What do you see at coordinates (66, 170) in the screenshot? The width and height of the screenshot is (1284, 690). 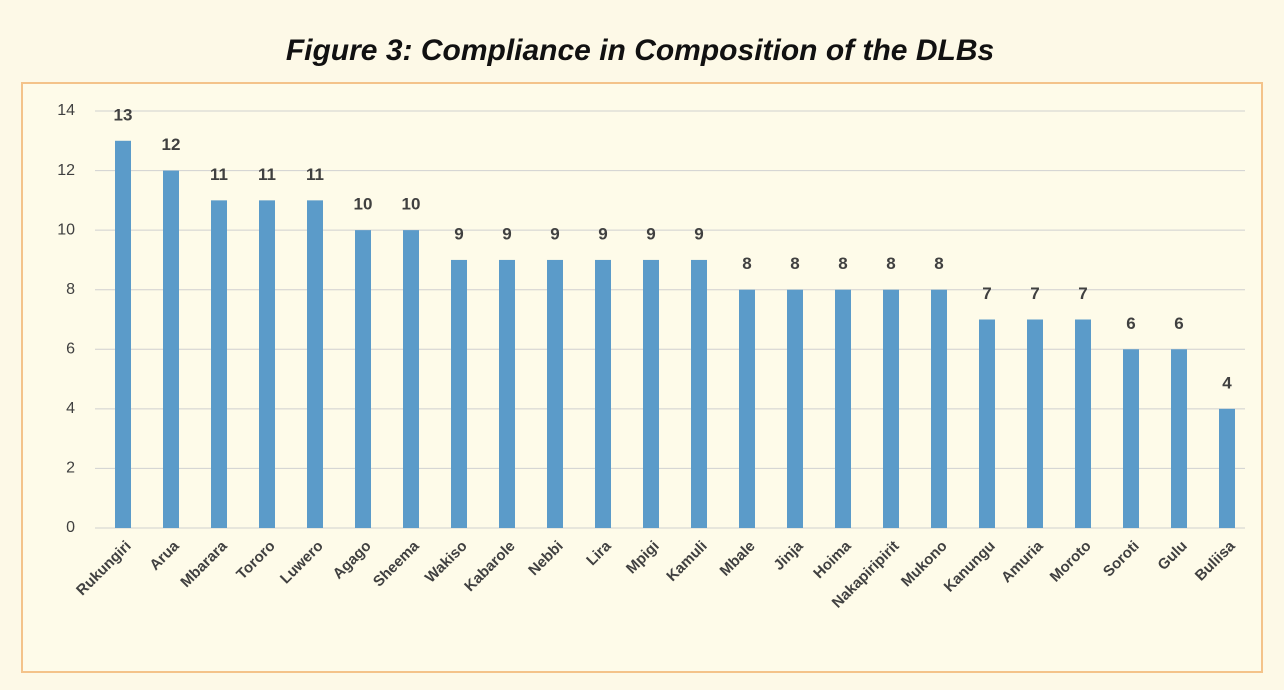 I see `y-tick-label: 12` at bounding box center [66, 170].